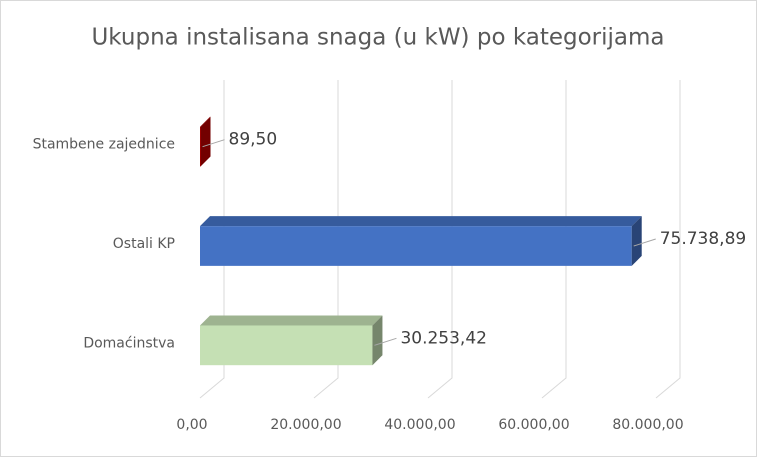 Image resolution: width=757 pixels, height=457 pixels. I want to click on x-tick-label: 60.000,00, so click(533, 425).